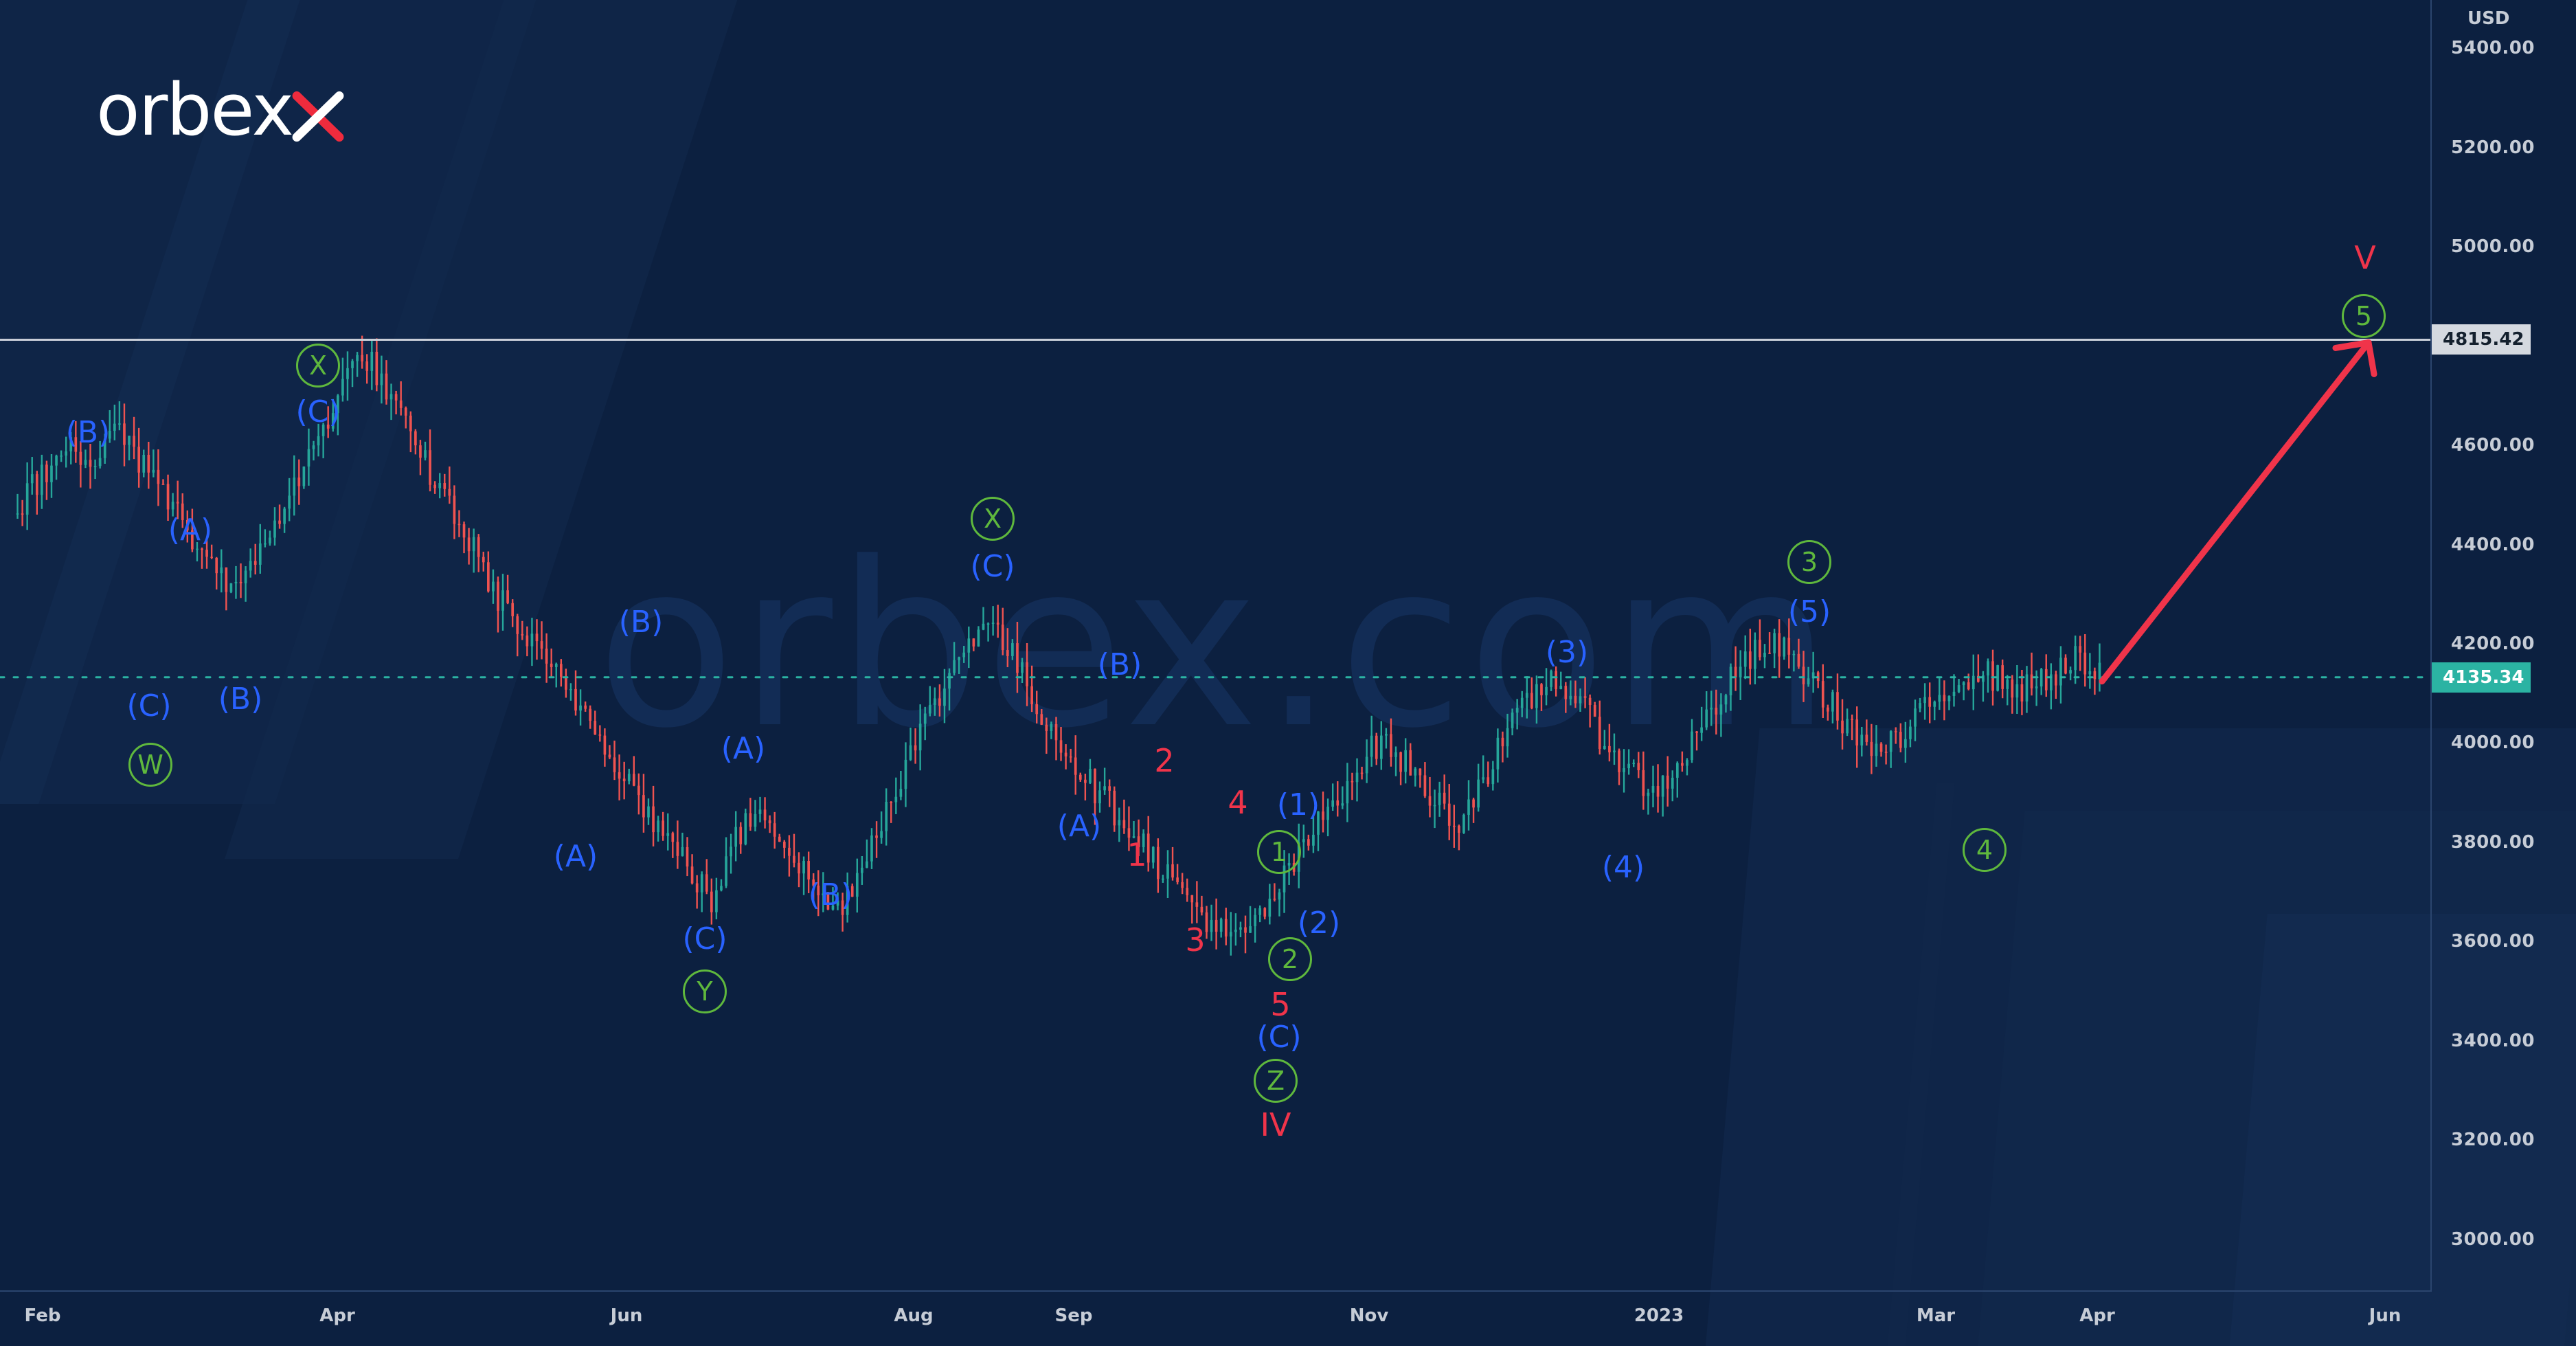 The height and width of the screenshot is (1346, 2576). I want to click on wave-label-5-32: (5), so click(1809, 611).